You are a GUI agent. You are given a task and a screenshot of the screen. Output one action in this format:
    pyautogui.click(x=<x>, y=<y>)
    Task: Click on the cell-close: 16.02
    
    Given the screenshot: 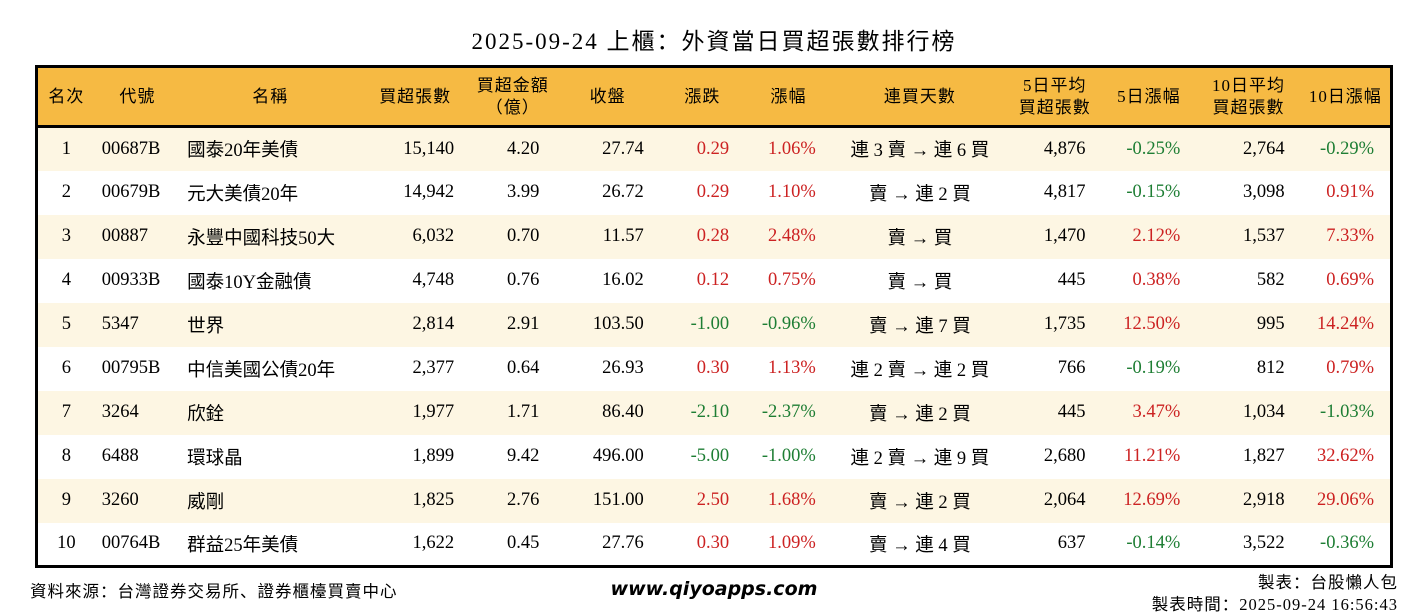 What is the action you would take?
    pyautogui.click(x=623, y=280)
    